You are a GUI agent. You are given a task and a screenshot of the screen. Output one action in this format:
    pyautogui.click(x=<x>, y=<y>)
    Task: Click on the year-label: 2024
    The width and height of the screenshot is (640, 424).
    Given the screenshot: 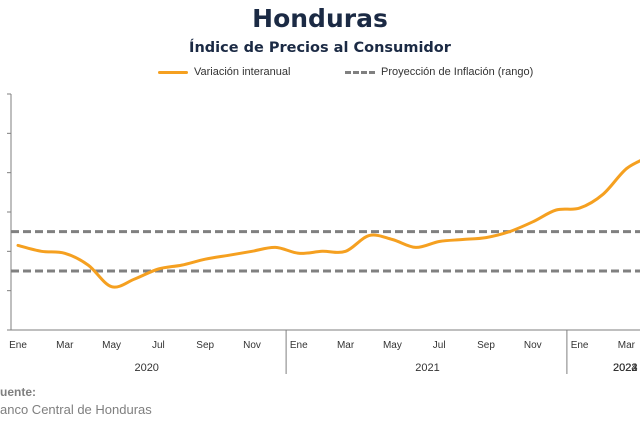 What is the action you would take?
    pyautogui.click(x=625, y=368)
    